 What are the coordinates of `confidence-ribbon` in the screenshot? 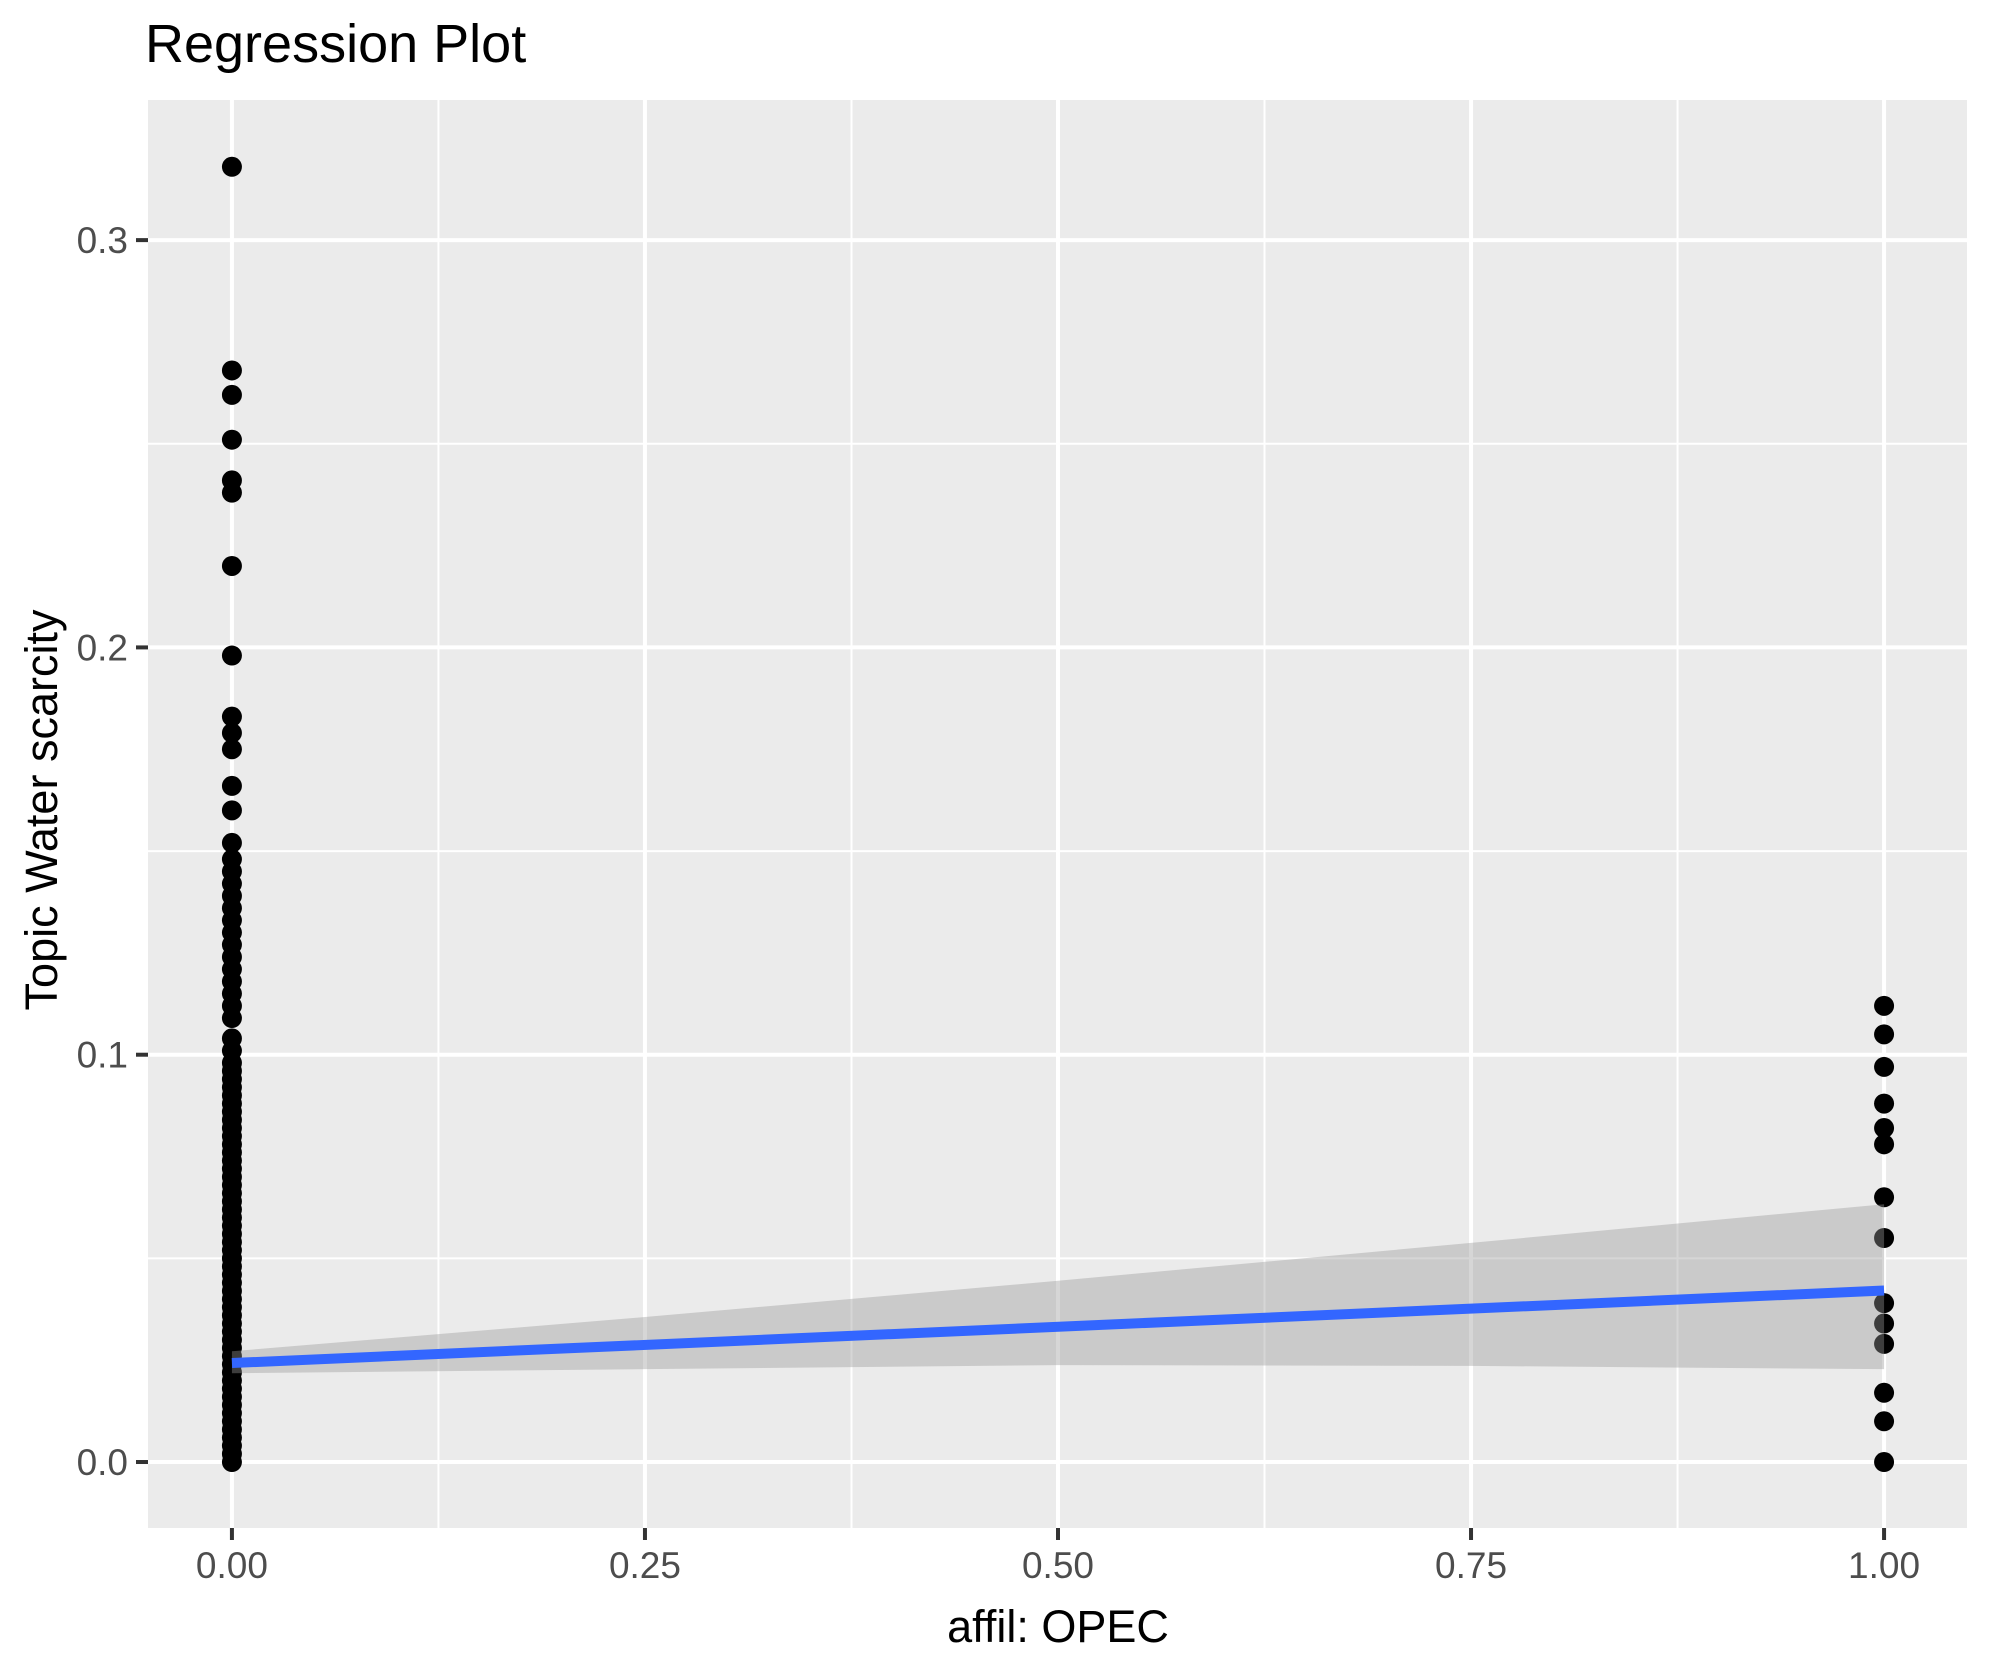 It's located at (1058, 1289).